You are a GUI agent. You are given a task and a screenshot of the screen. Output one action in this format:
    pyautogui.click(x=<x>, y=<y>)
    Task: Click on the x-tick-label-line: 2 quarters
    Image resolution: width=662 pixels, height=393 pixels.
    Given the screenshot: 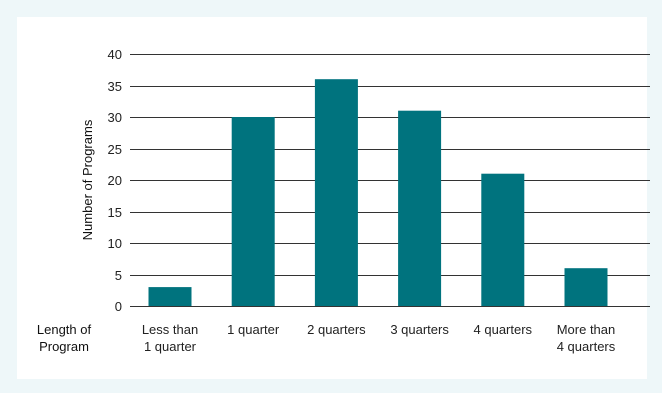 What is the action you would take?
    pyautogui.click(x=336, y=329)
    